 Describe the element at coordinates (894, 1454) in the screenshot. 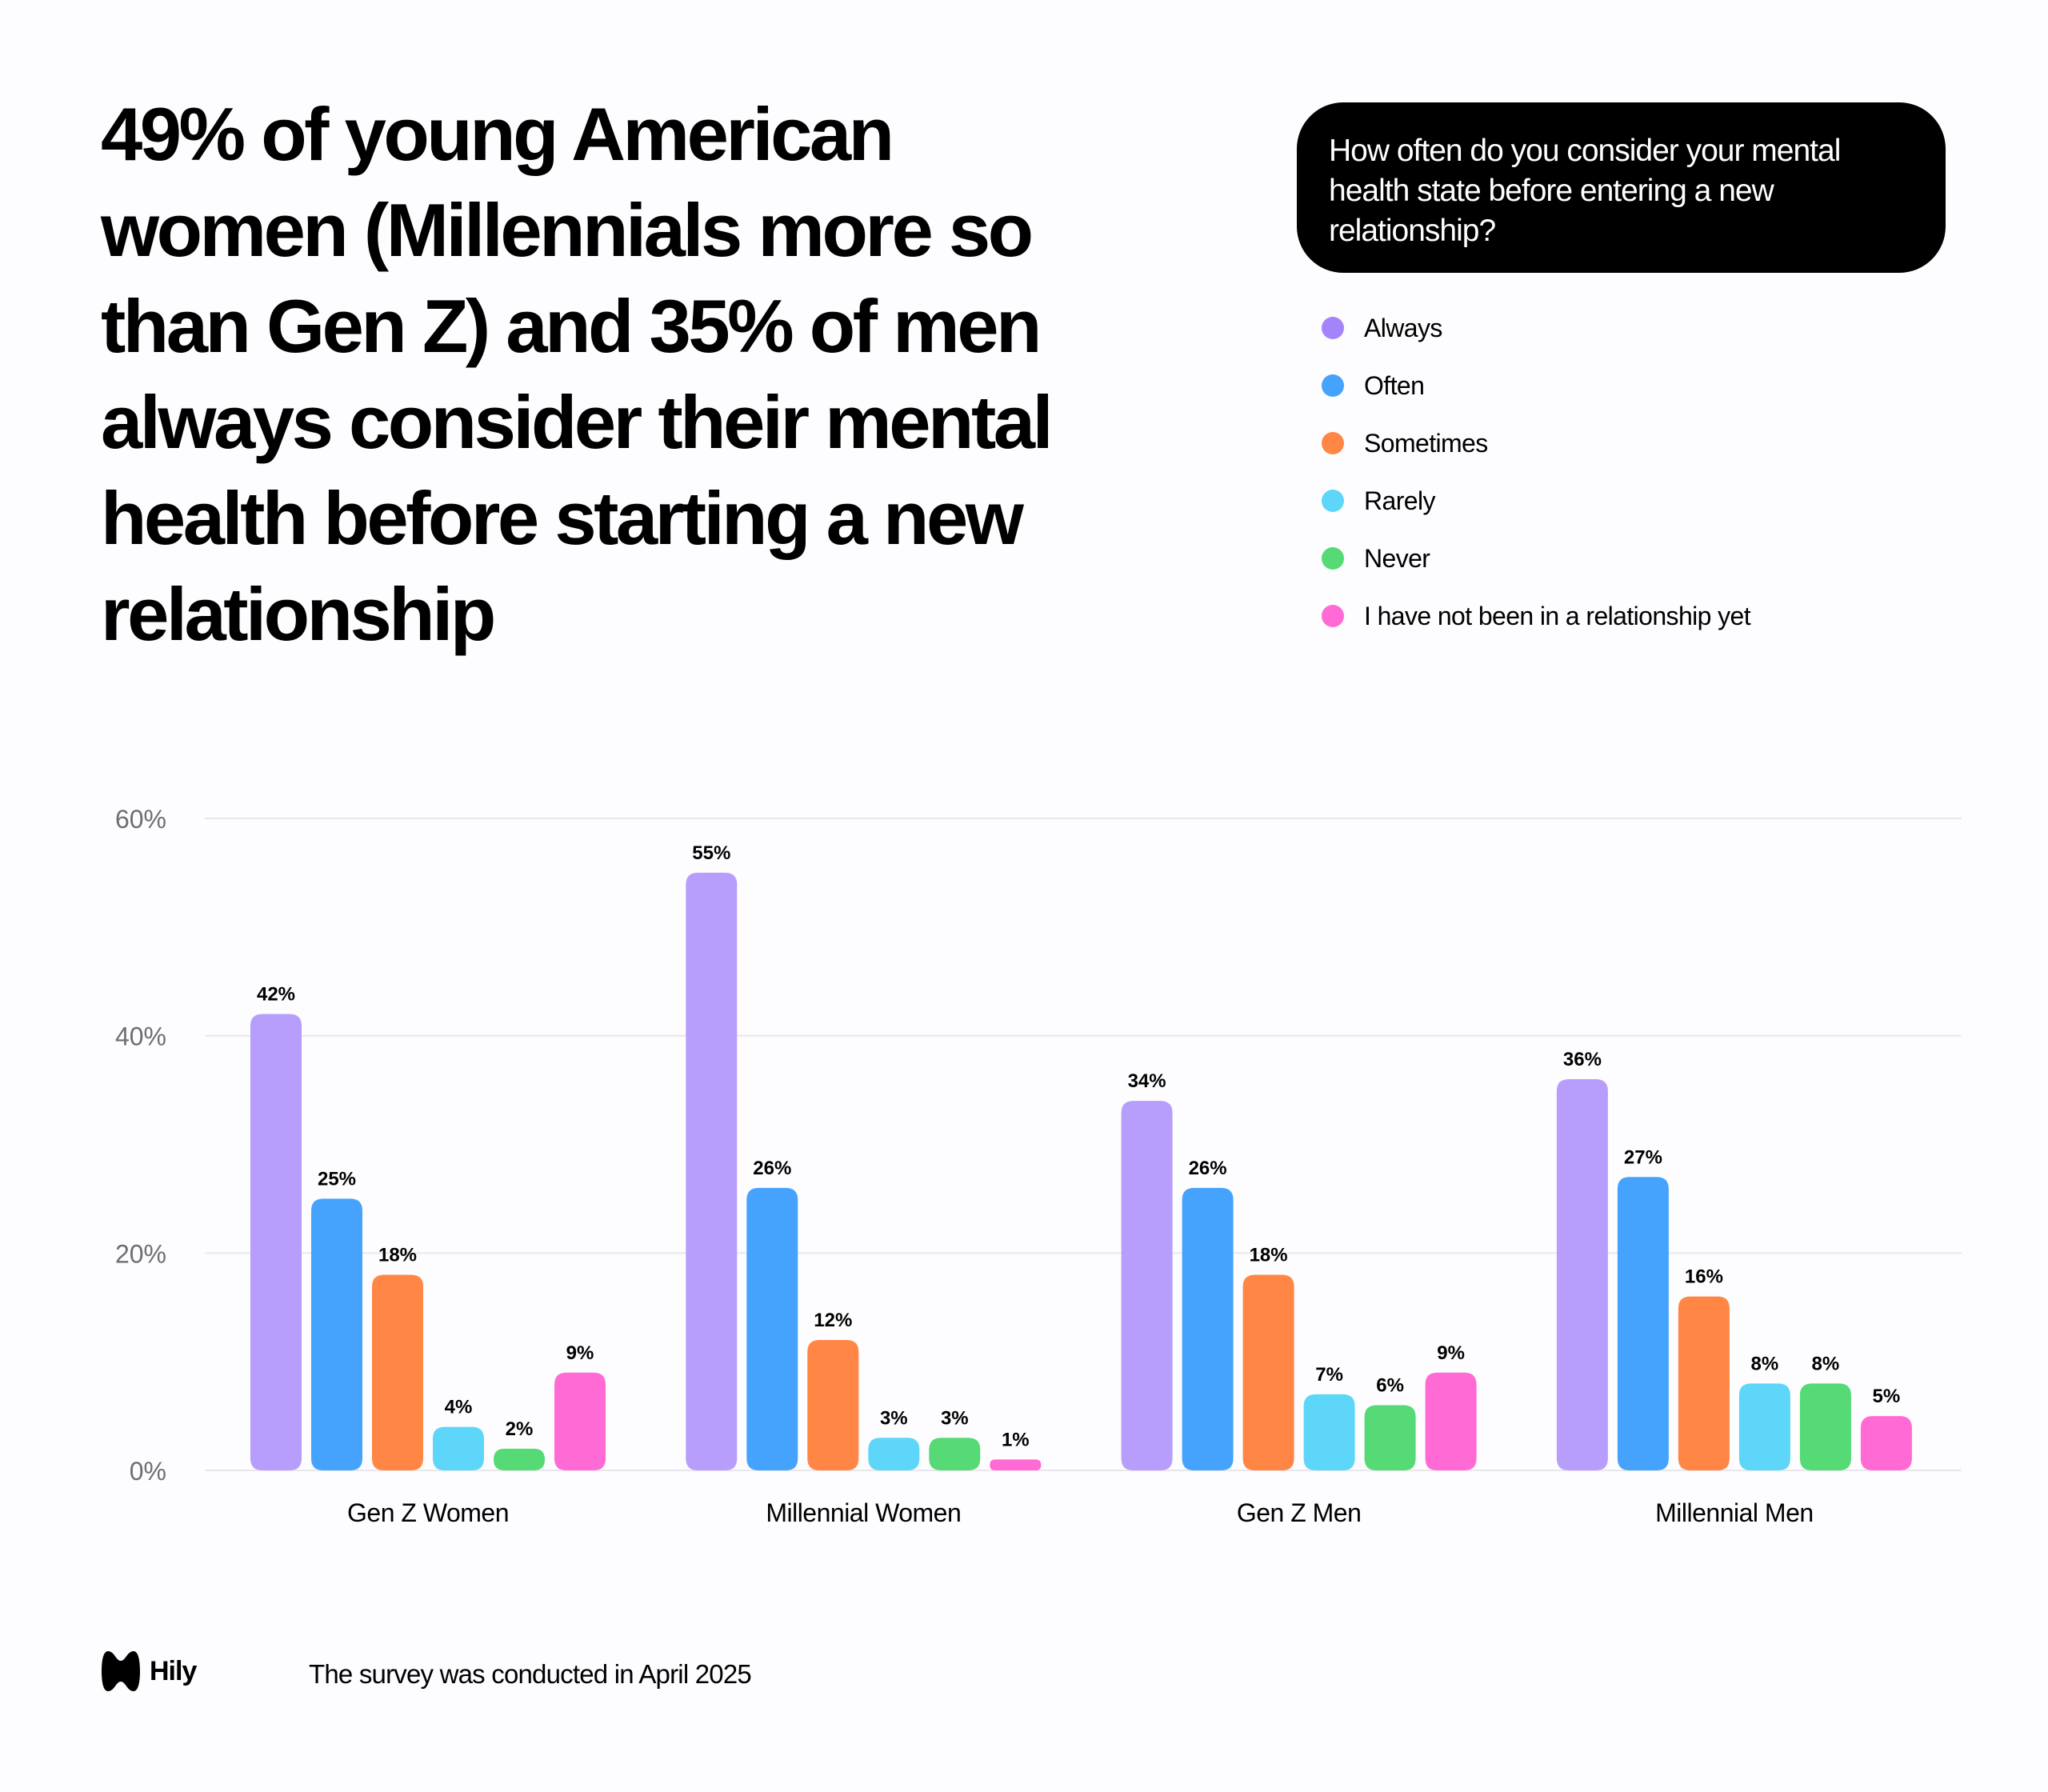

I see `bar-rarely-millennial-women` at that location.